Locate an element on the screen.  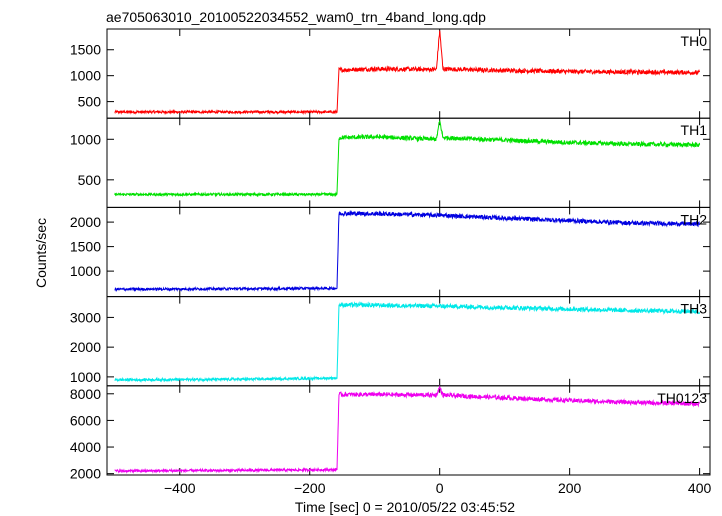
x-tick-label: 0 is located at coordinates (440, 488).